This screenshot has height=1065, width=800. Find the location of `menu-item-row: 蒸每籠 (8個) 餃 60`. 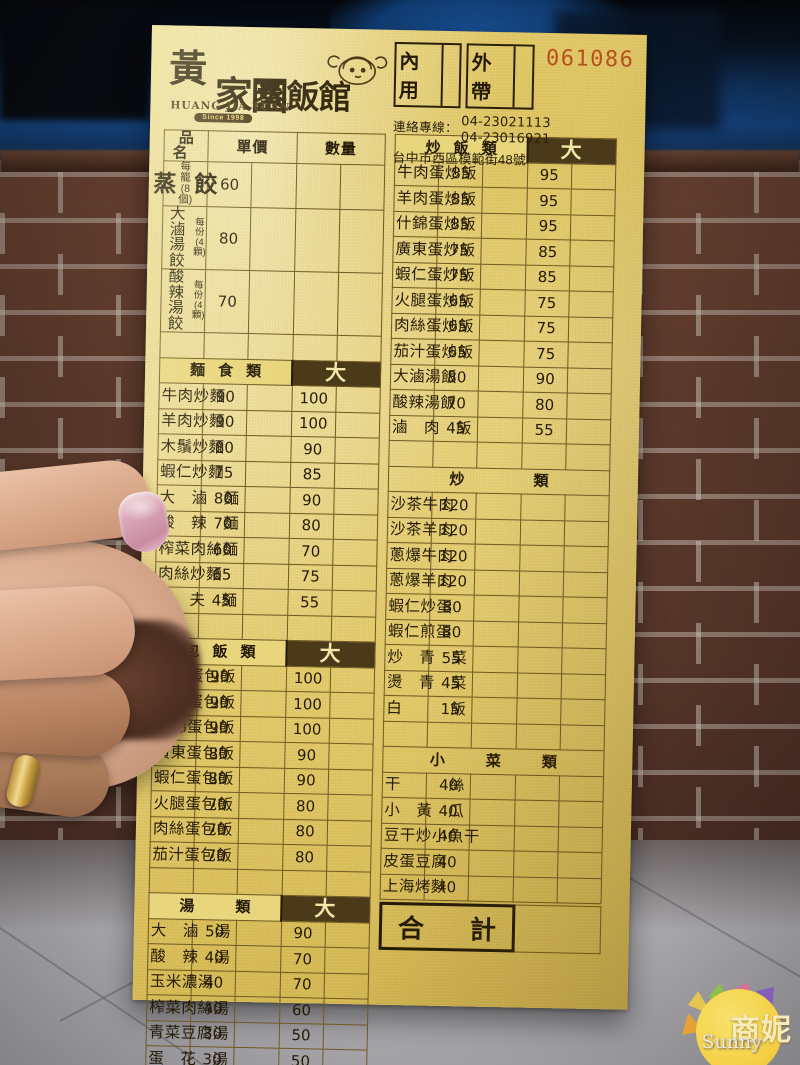

menu-item-row: 蒸每籠 (8個) 餃 60 is located at coordinates (269, 186).